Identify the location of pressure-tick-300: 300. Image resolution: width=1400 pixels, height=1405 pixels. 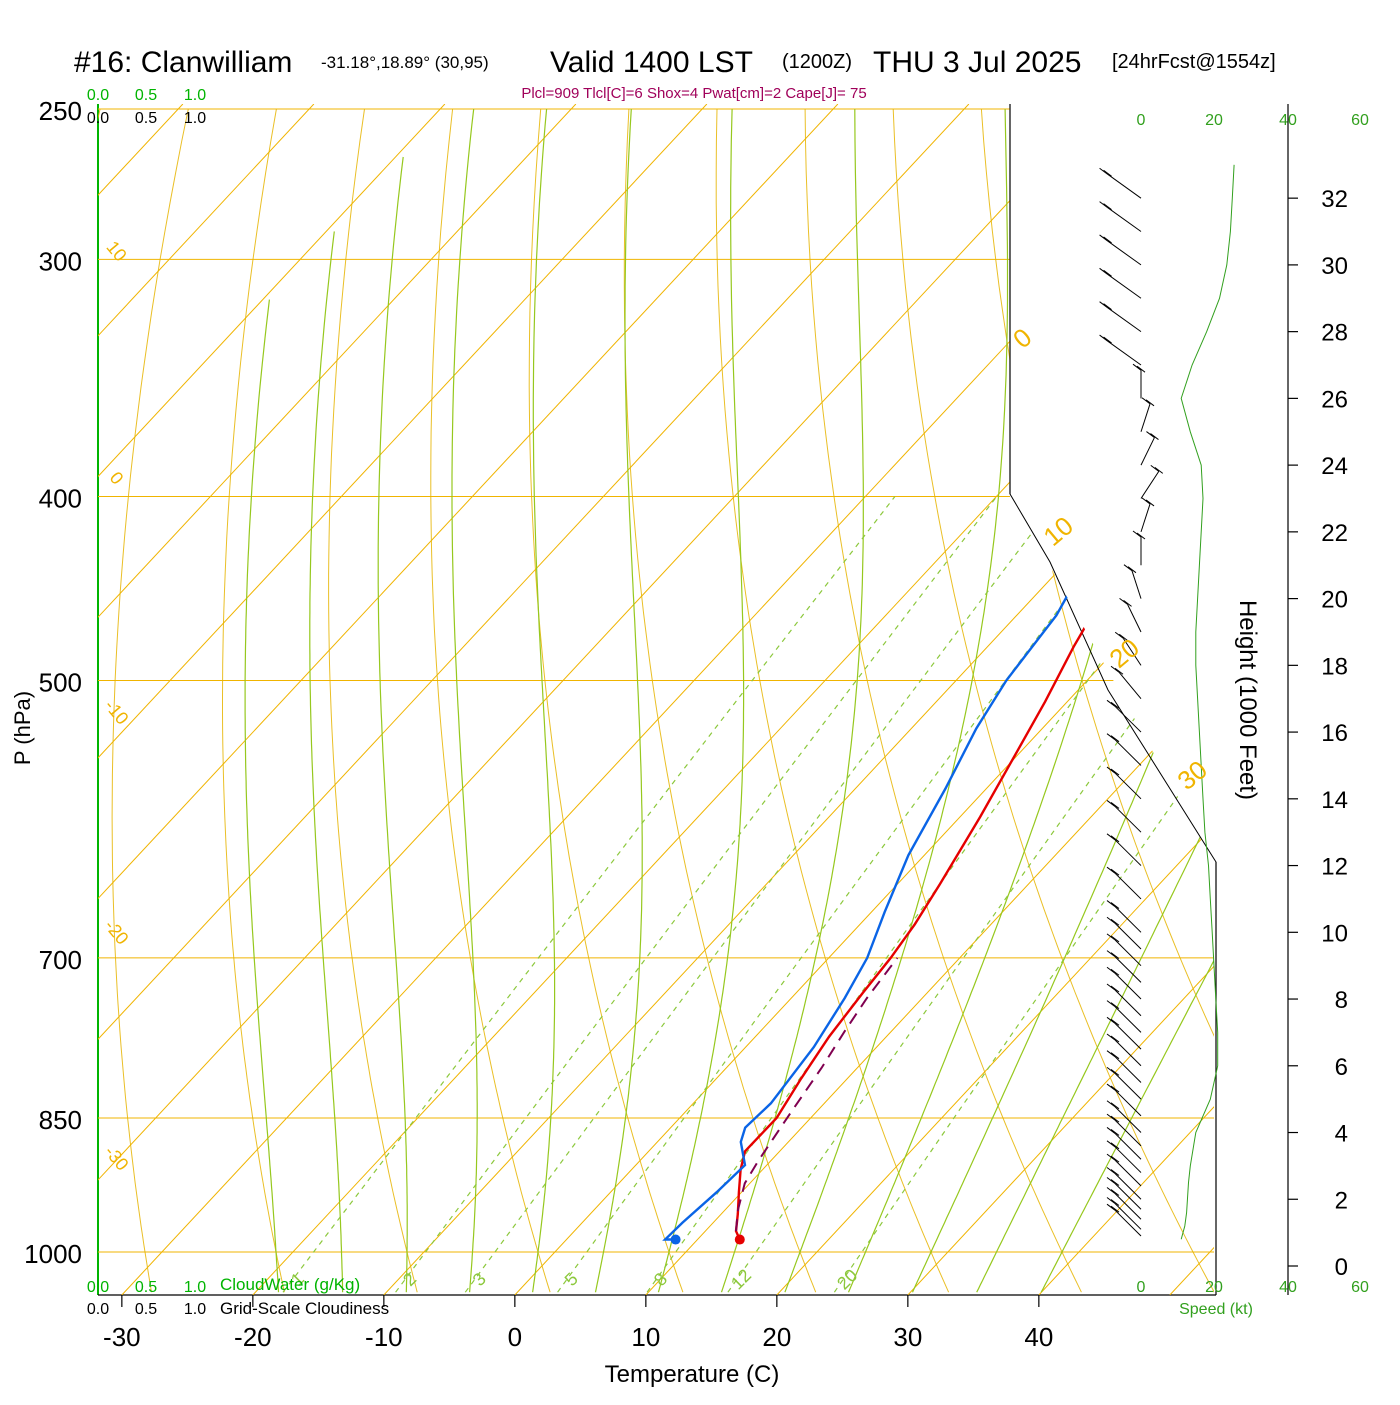
(60, 261).